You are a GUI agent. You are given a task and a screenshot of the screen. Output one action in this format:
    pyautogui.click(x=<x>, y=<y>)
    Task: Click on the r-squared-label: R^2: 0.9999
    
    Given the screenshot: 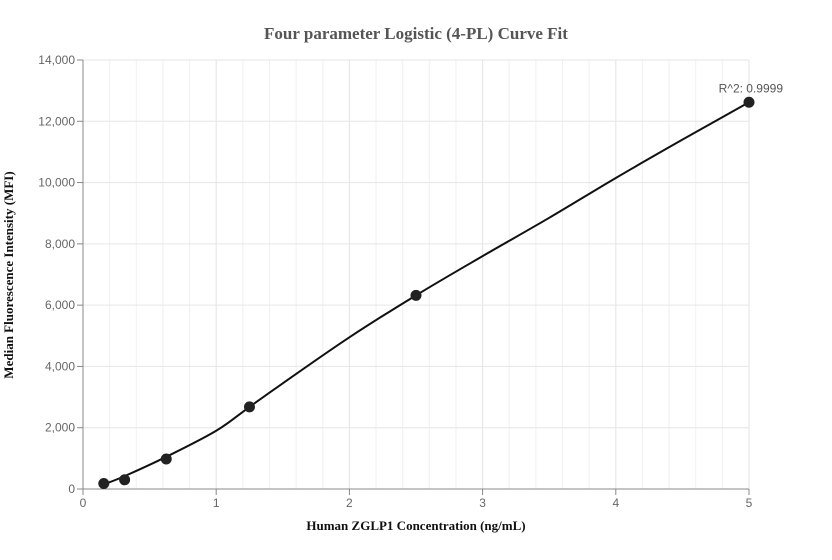 What is the action you would take?
    pyautogui.click(x=751, y=88)
    